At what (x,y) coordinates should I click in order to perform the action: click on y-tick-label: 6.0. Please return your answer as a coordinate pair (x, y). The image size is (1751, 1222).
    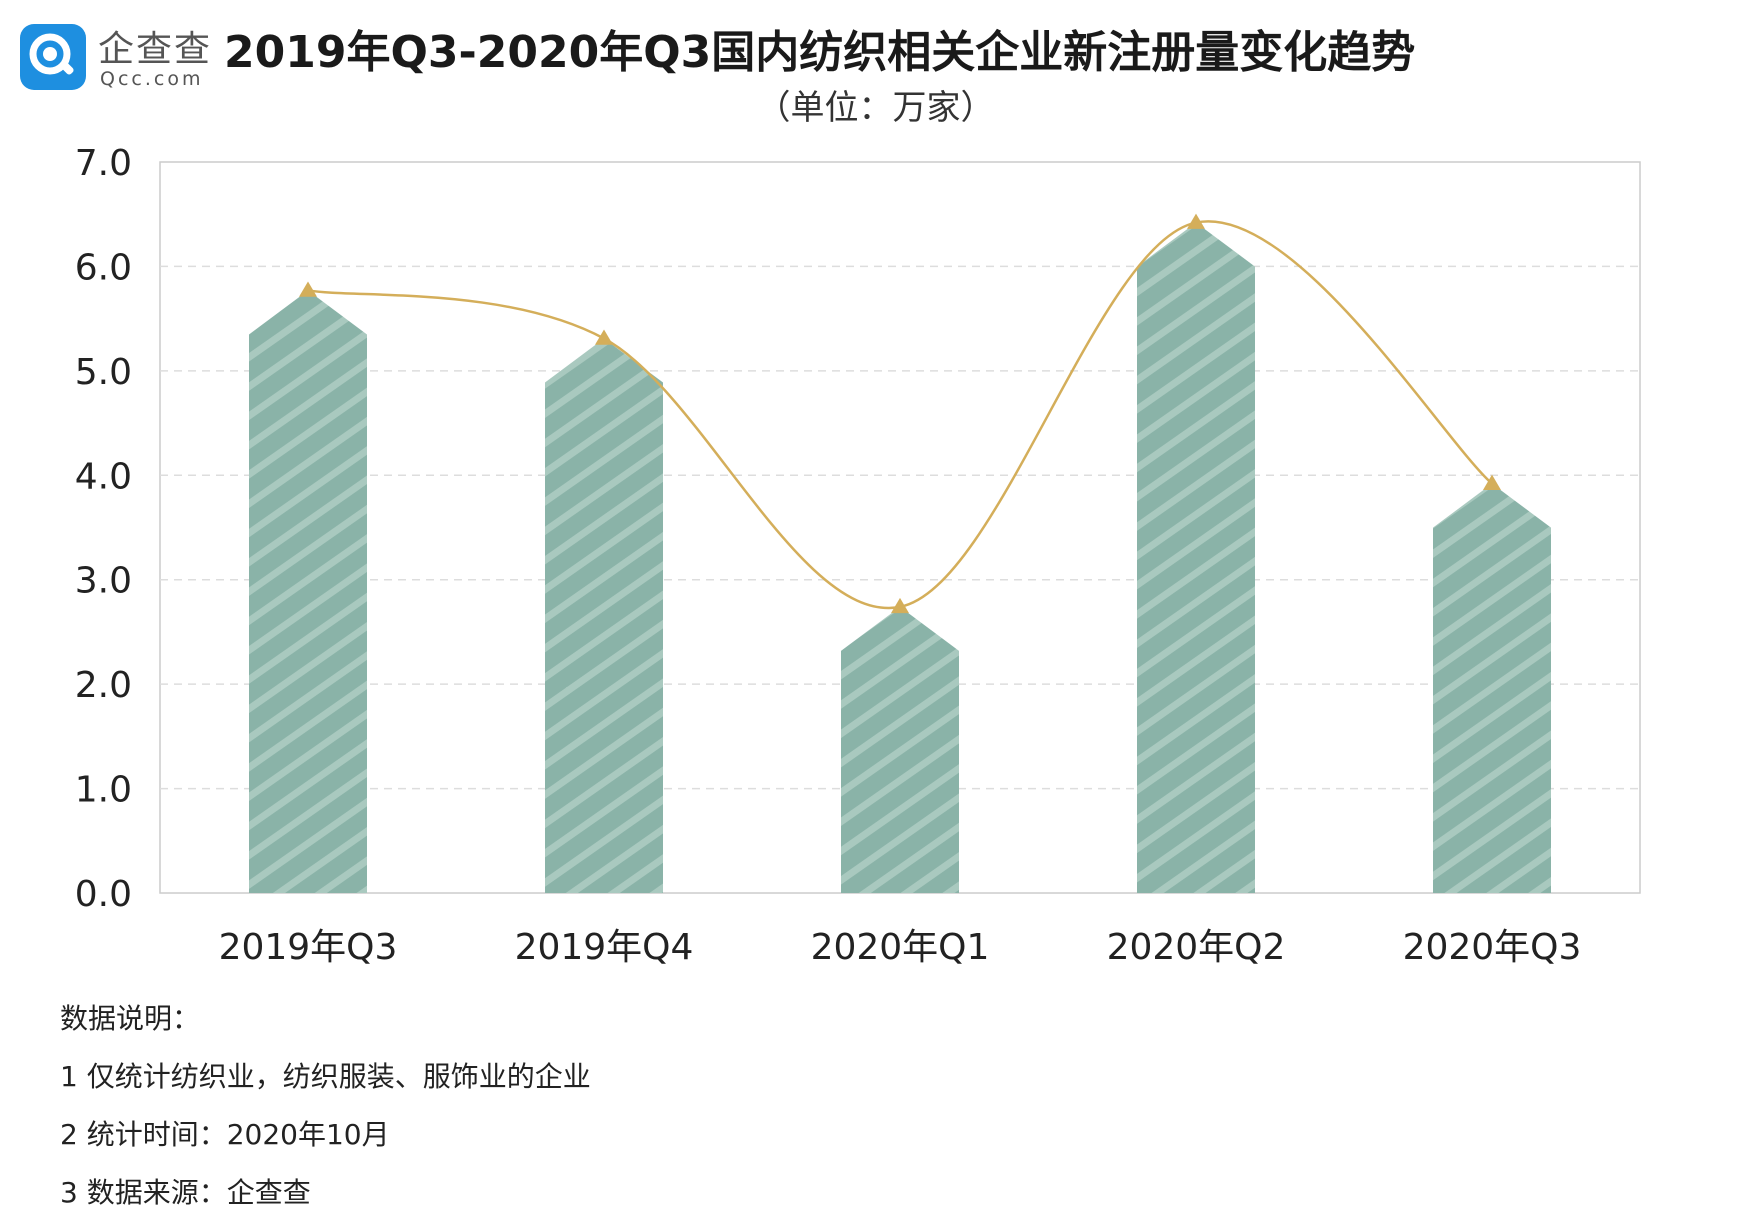
    Looking at the image, I should click on (103, 267).